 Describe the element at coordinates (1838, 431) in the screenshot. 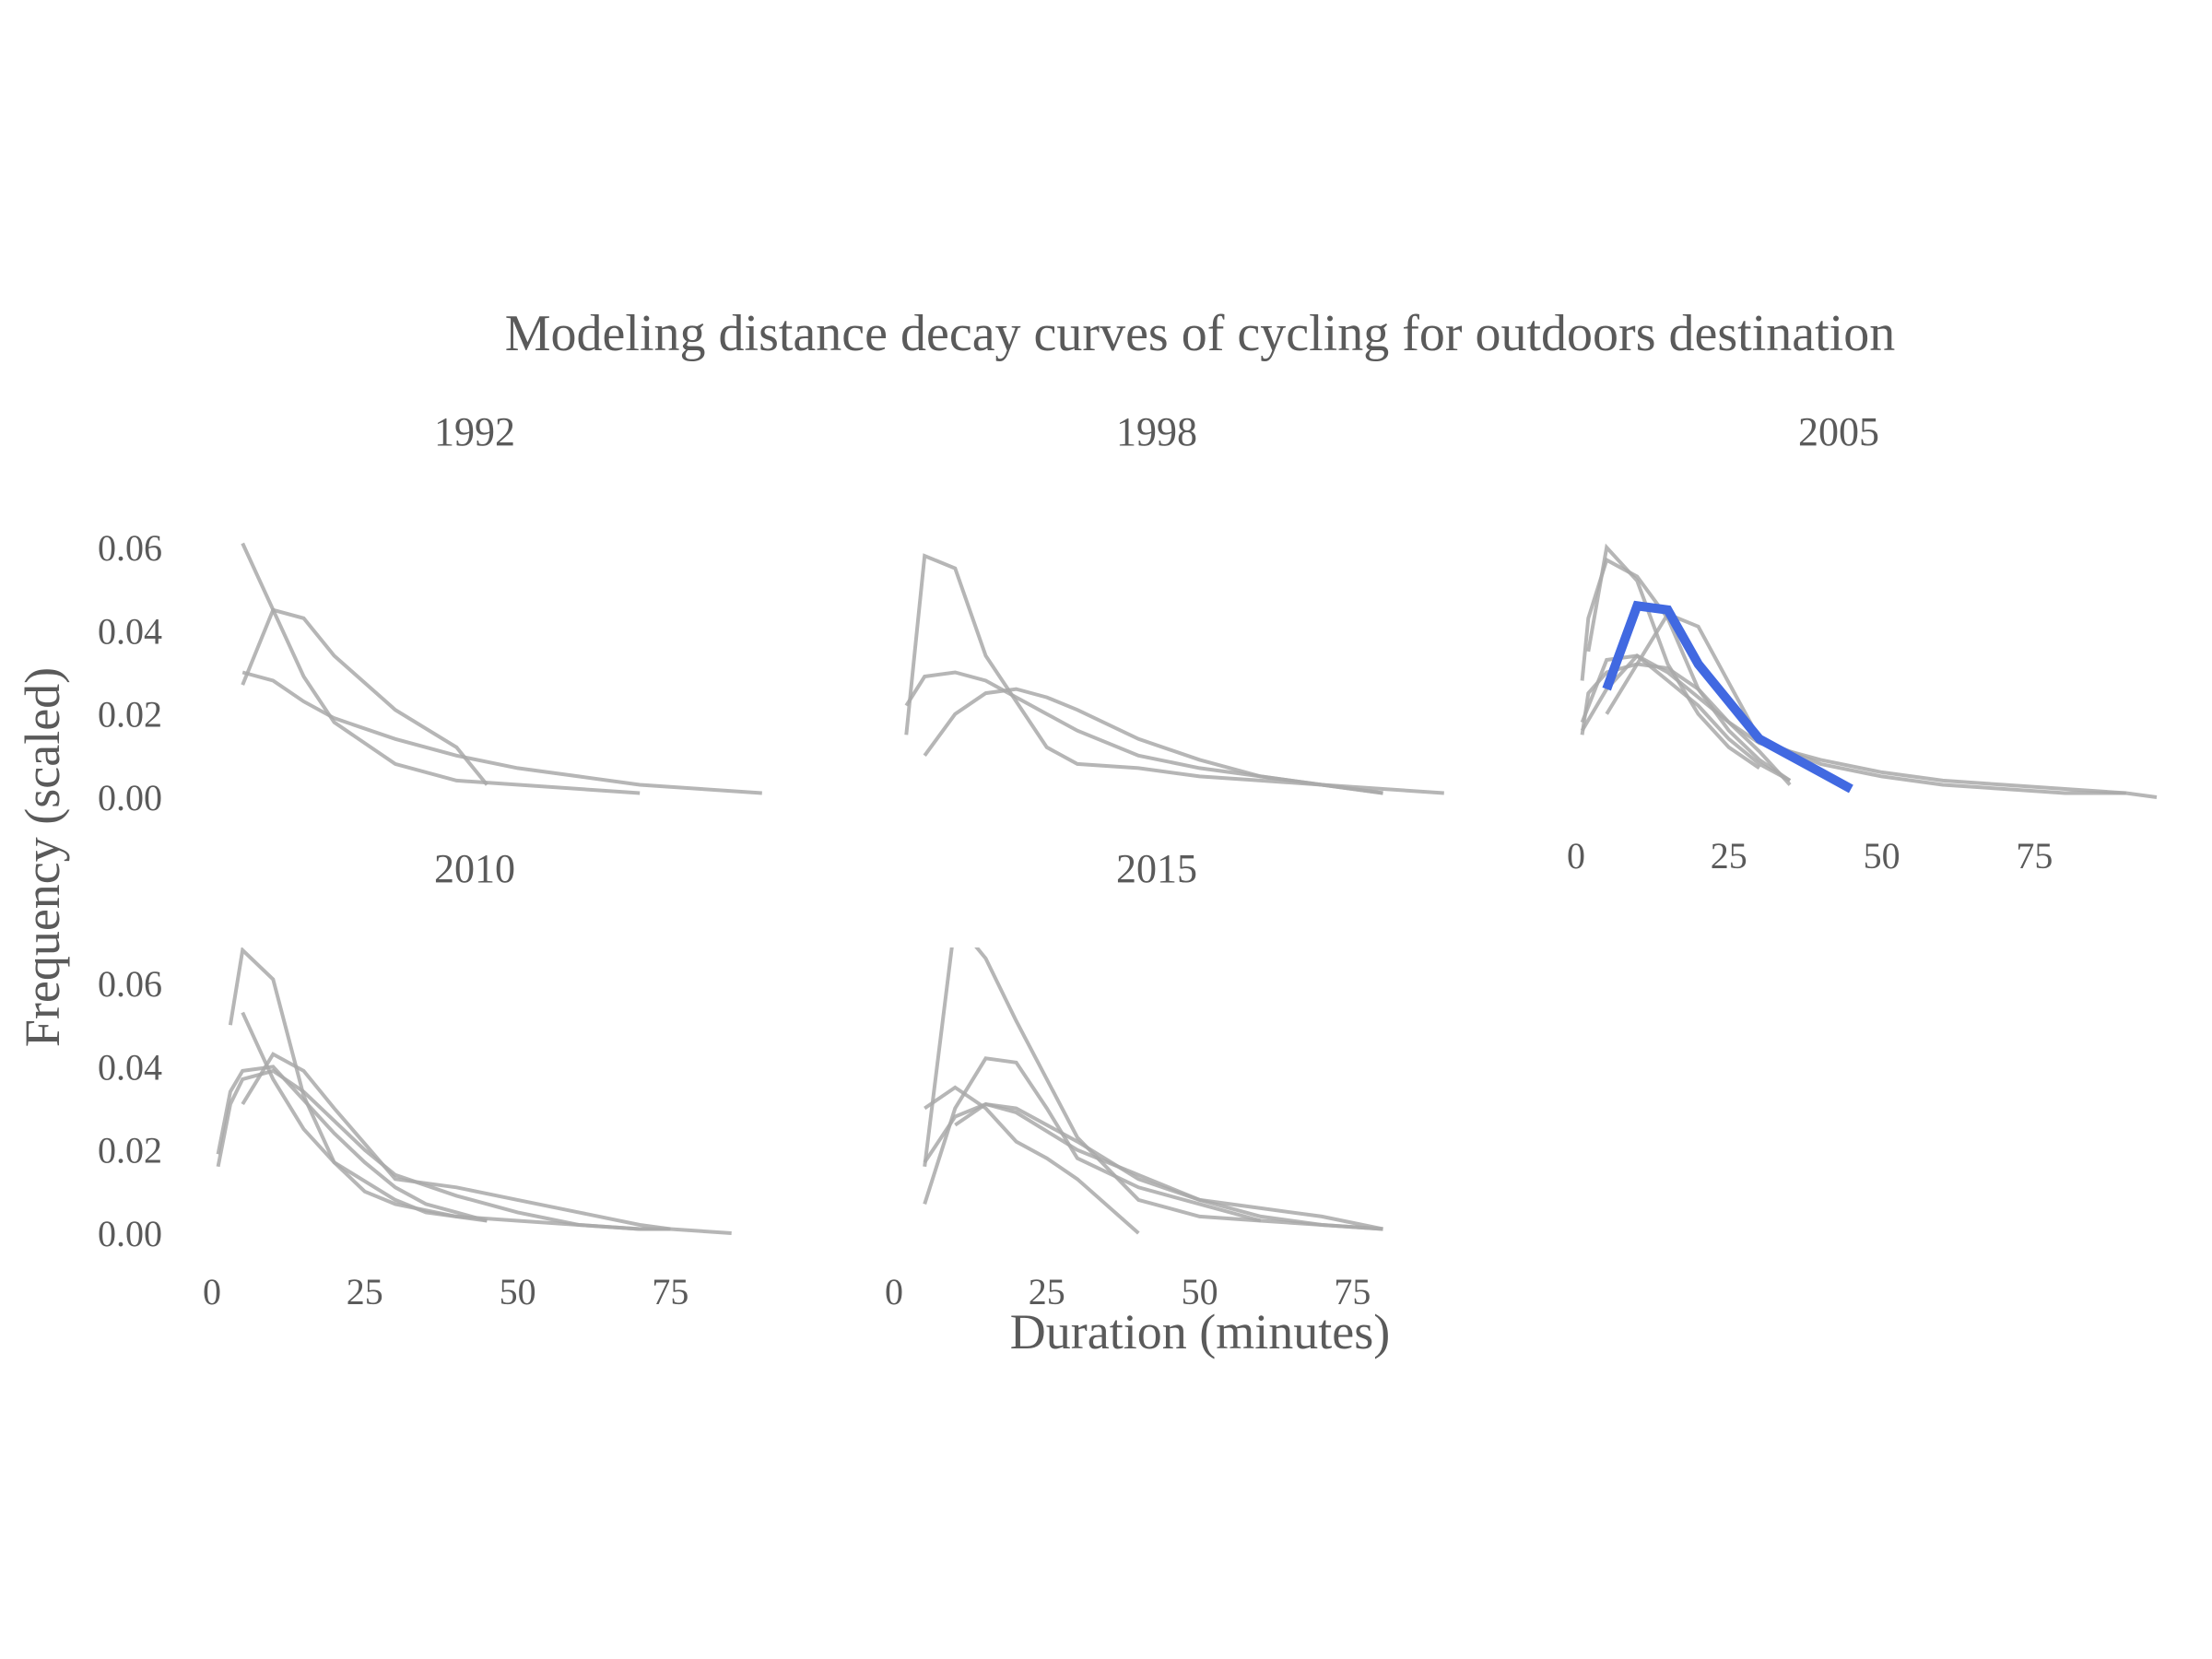

I see `panel-label: 2005` at that location.